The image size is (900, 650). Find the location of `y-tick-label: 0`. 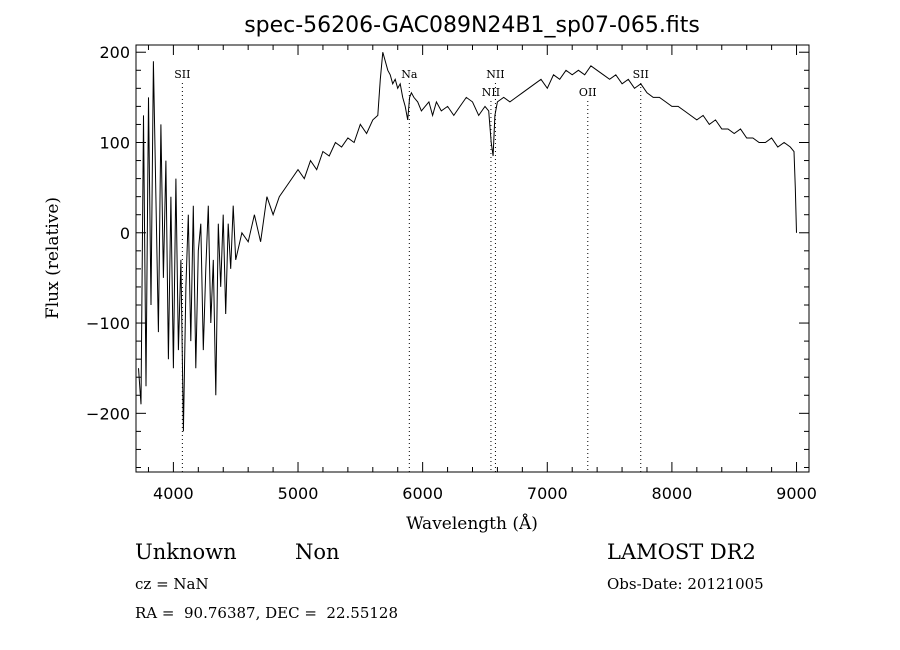

y-tick-label: 0 is located at coordinates (125, 233).